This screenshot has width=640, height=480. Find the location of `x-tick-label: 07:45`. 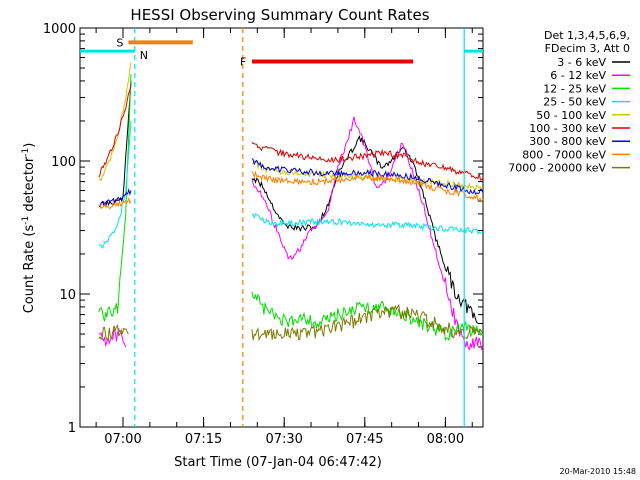

x-tick-label: 07:45 is located at coordinates (364, 439).